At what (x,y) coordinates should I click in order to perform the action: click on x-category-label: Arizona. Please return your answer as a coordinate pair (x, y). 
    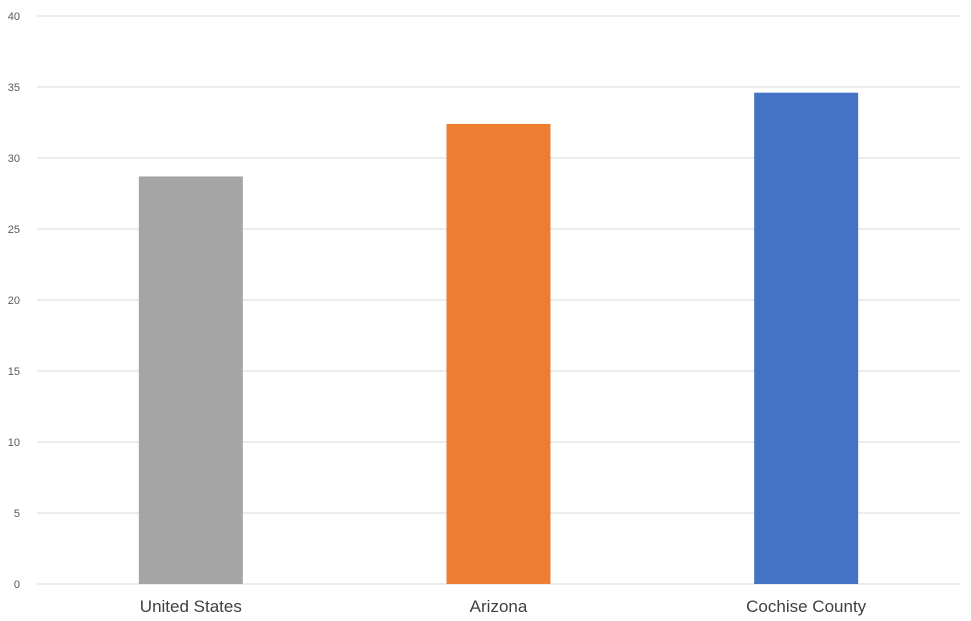
    Looking at the image, I should click on (499, 606).